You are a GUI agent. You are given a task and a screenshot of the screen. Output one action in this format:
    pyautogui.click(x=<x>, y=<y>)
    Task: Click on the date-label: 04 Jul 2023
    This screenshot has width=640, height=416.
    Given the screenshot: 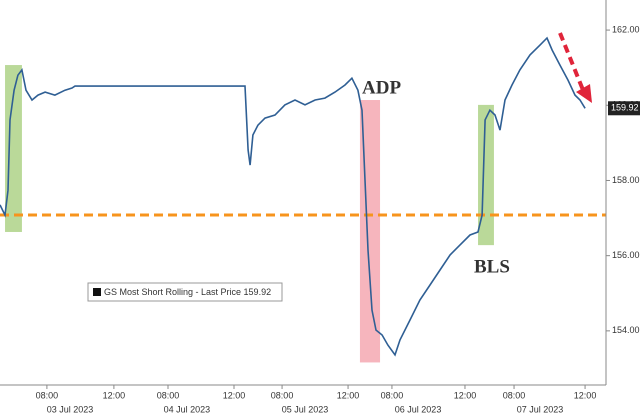 What is the action you would take?
    pyautogui.click(x=187, y=409)
    